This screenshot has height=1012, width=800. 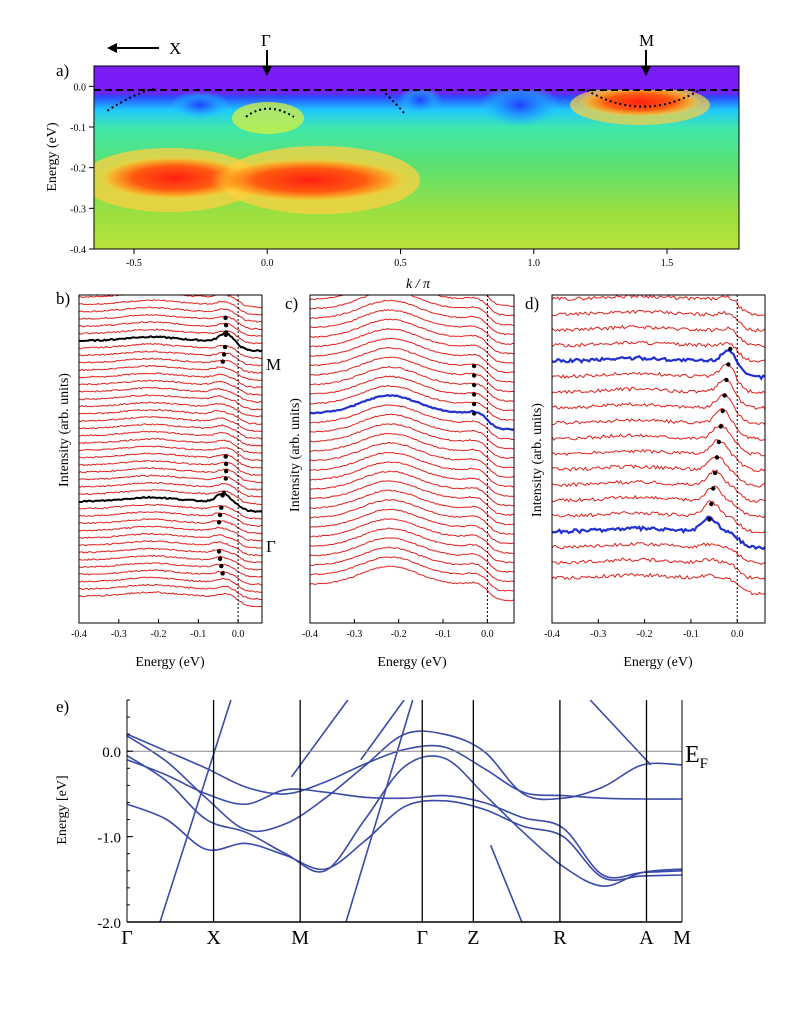 I want to click on x-tick-label-c: -0.1, so click(x=443, y=634).